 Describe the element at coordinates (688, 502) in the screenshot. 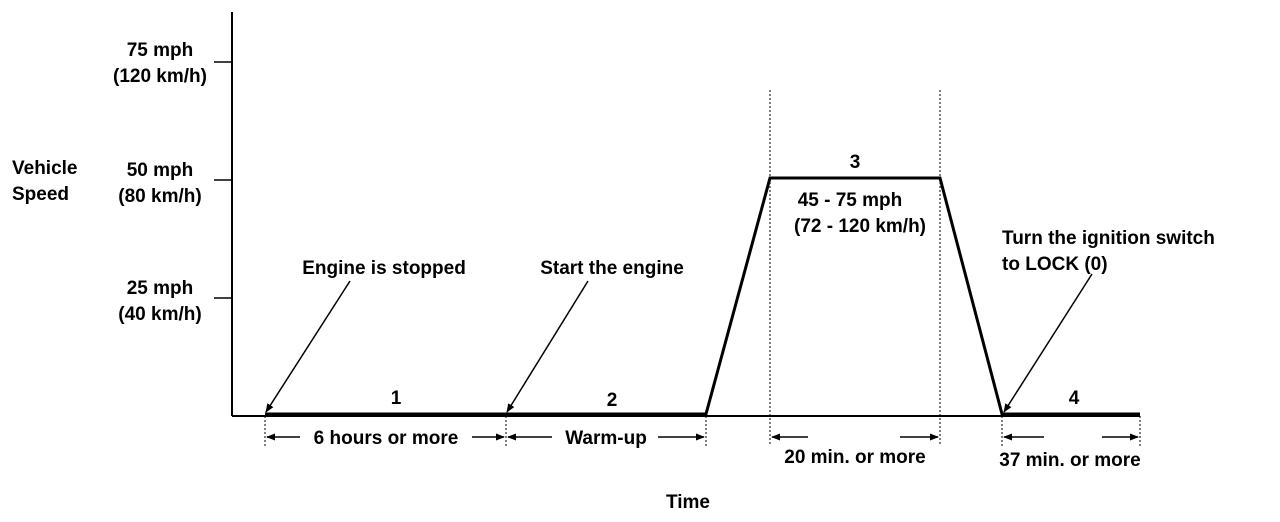

I see `x-axis-title: Time` at that location.